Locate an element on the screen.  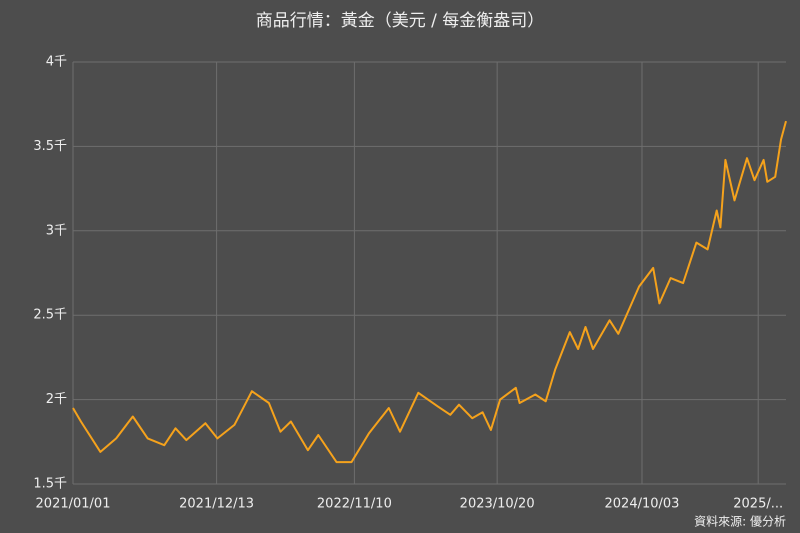
x-tick-label: 2022/11/10 is located at coordinates (354, 504).